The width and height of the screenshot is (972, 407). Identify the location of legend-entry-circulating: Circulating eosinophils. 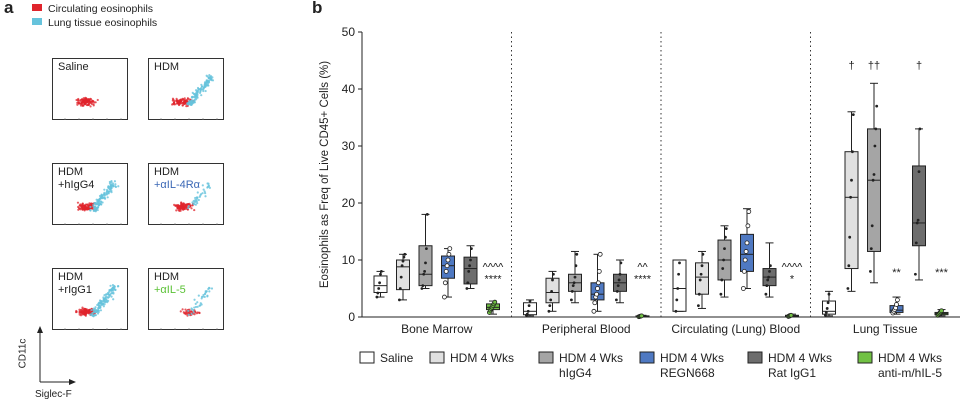
(94, 9).